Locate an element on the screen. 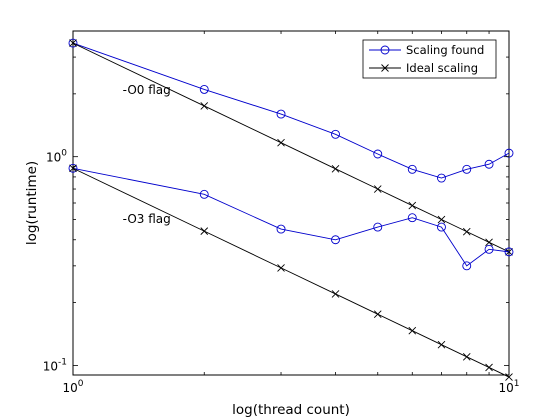 The width and height of the screenshot is (560, 420). legend-entry: Ideal scaling is located at coordinates (423, 68).